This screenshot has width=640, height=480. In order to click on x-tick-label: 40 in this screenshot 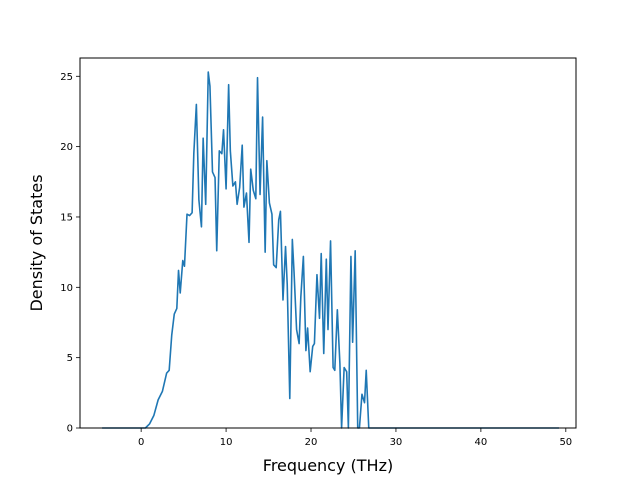, I will do `click(481, 442)`.